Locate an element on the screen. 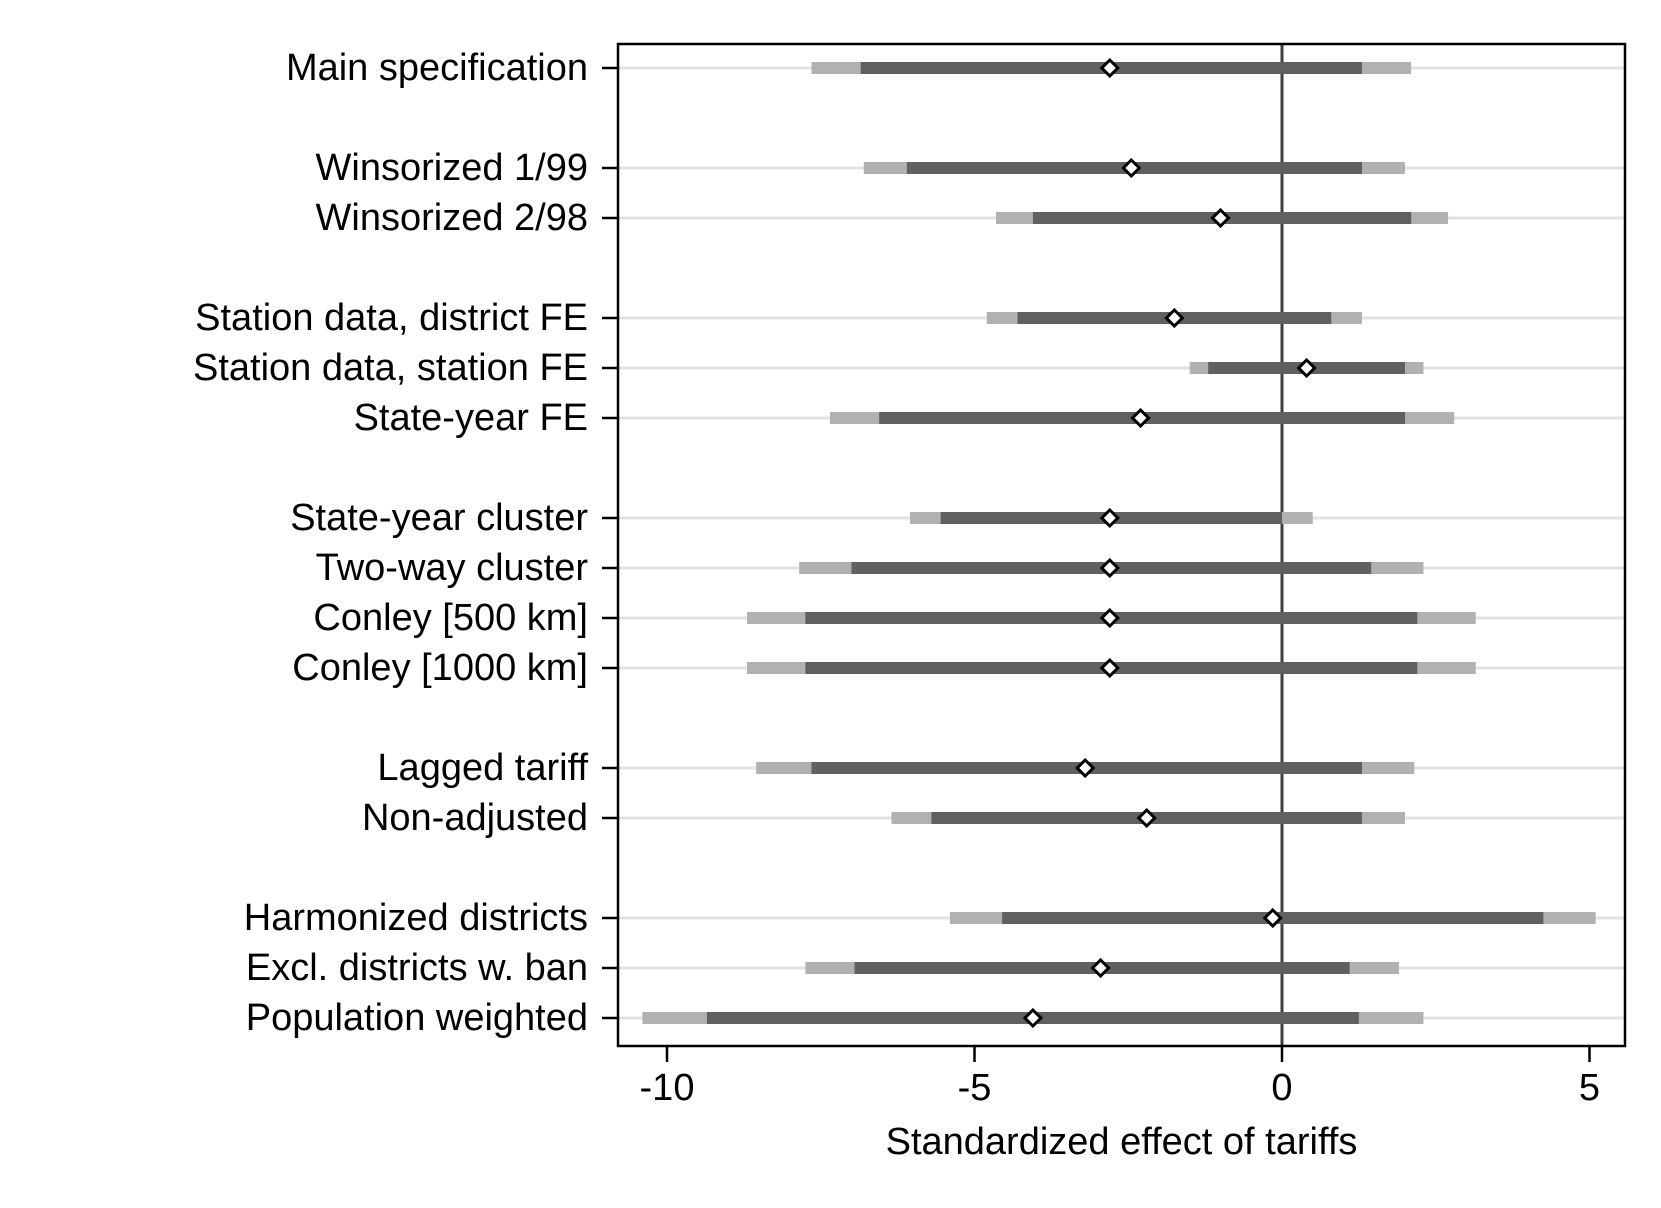  x-axis-ticks is located at coordinates (1128, 1054).